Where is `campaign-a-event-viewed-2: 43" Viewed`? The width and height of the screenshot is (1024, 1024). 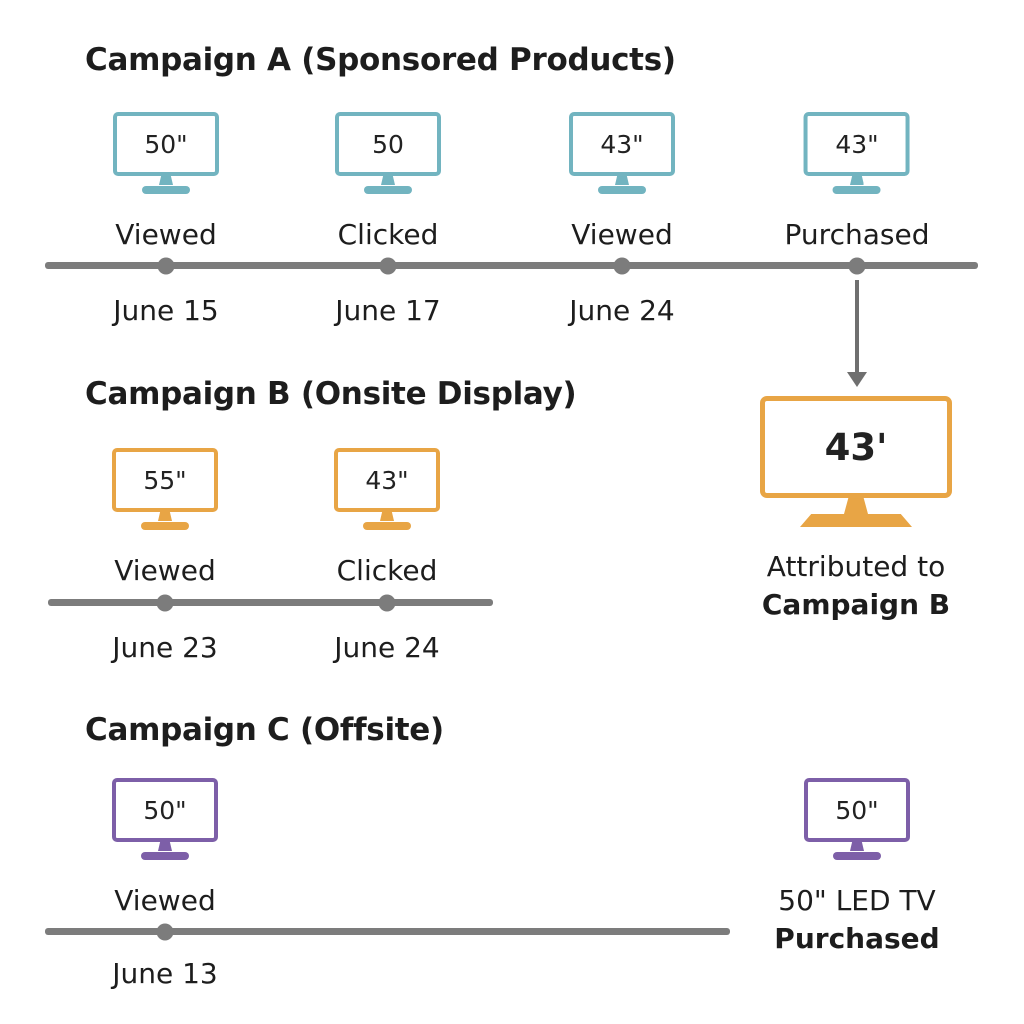
campaign-a-event-viewed-2: 43" Viewed is located at coordinates (622, 181).